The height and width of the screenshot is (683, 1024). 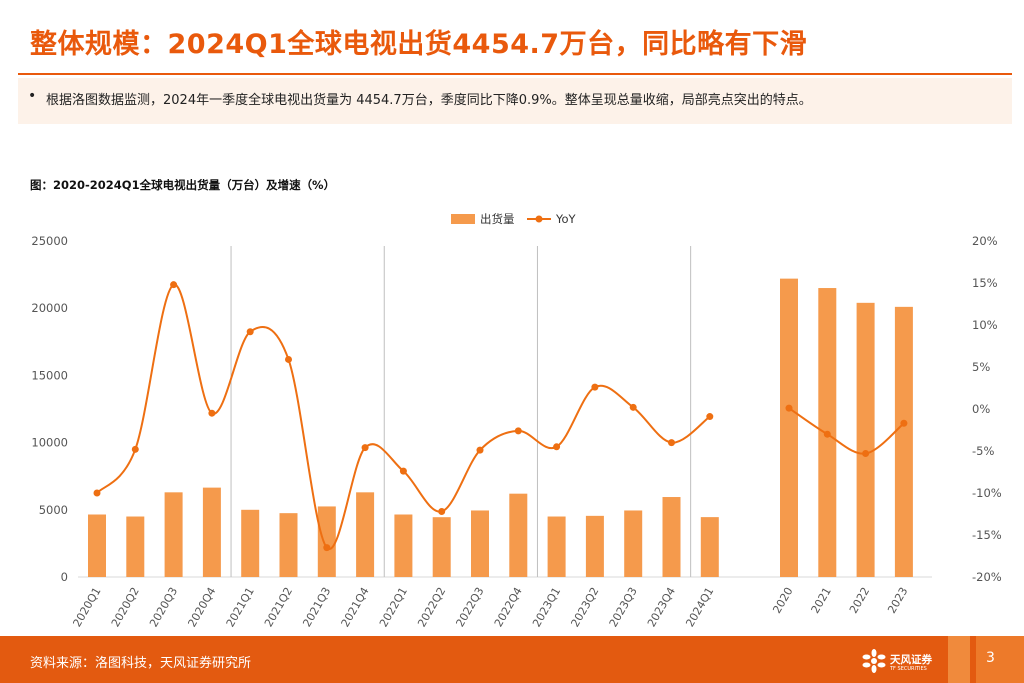 I want to click on legend-line-label: YoY, so click(x=566, y=219).